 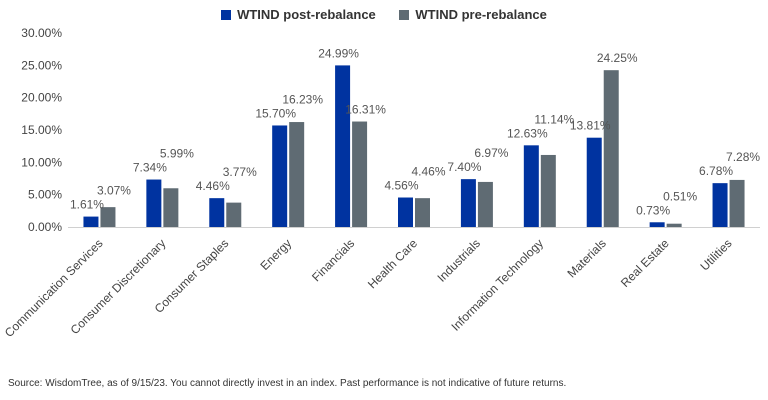 I want to click on data-label-pre: 24.25%, so click(x=617, y=58).